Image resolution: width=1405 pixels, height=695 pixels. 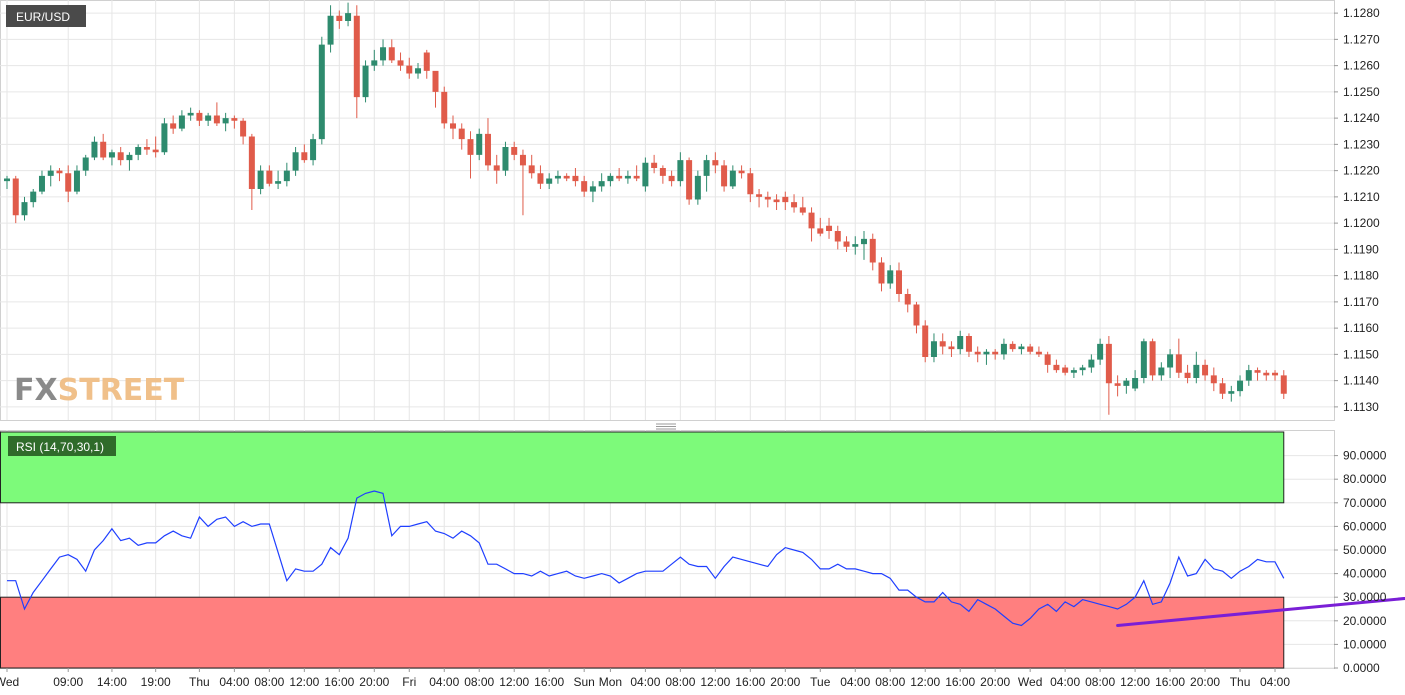 I want to click on price-tick-label: 1.1190, so click(x=1361, y=249).